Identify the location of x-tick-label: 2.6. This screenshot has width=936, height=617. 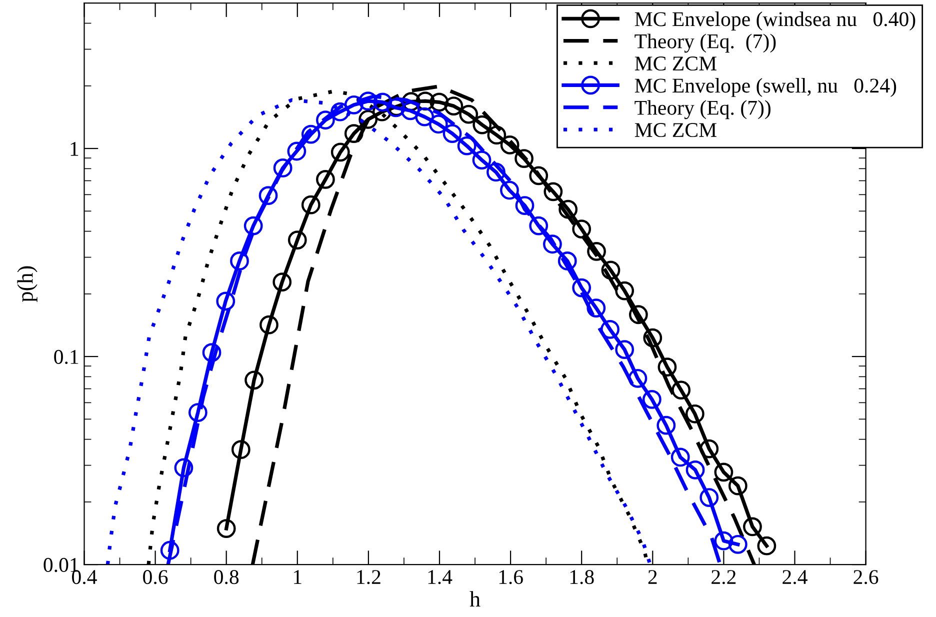
(866, 577).